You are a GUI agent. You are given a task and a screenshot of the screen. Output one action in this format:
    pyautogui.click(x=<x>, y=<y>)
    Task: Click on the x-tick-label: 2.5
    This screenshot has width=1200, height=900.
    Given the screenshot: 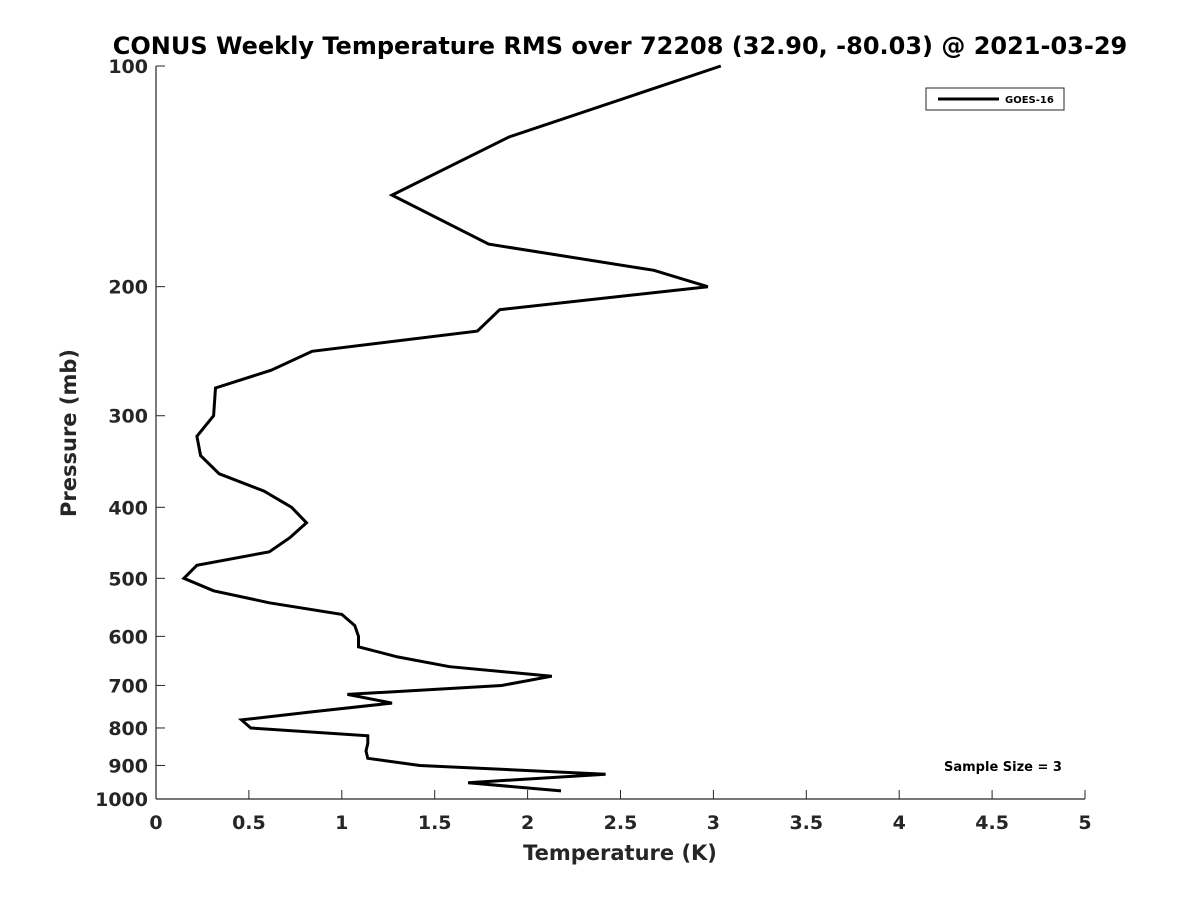 What is the action you would take?
    pyautogui.click(x=621, y=823)
    